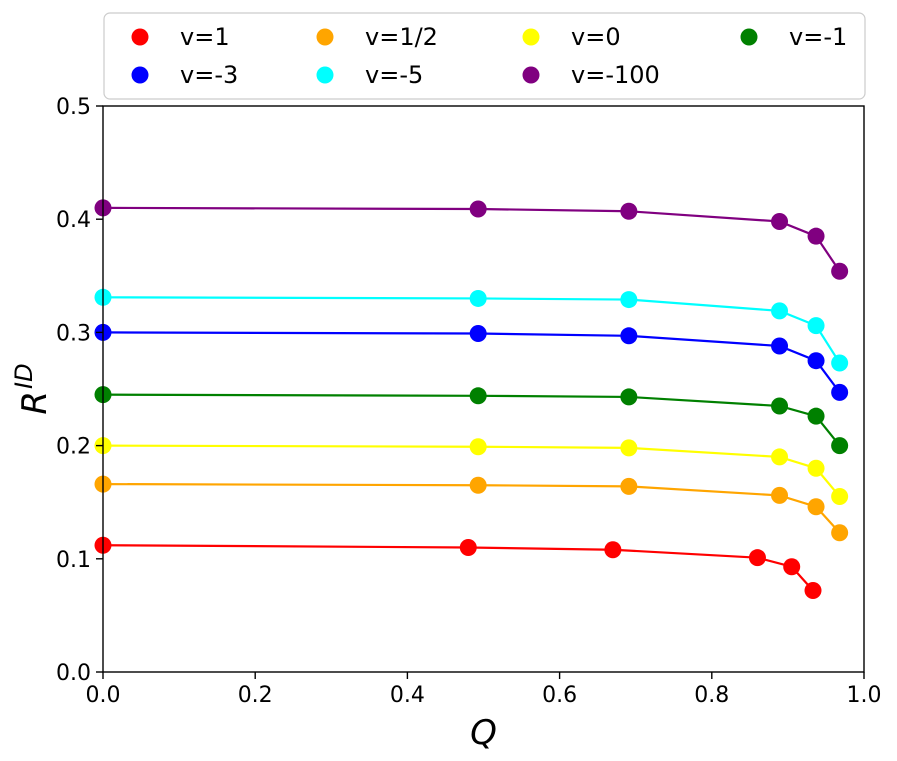 Image resolution: width=897 pixels, height=761 pixels. Describe the element at coordinates (818, 37) in the screenshot. I see `legend-label-v-1: v=-1` at that location.